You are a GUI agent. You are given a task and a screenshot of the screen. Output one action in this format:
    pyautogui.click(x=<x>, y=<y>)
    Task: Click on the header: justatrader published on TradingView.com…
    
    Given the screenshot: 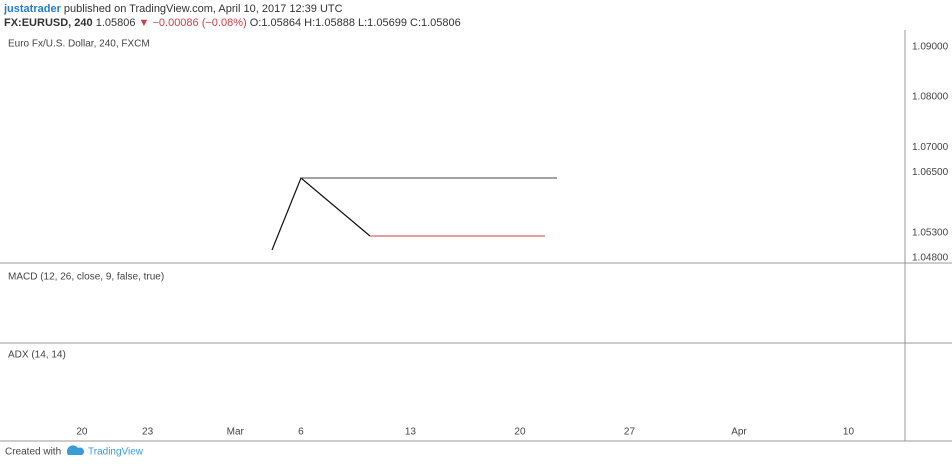 What is the action you would take?
    pyautogui.click(x=232, y=16)
    